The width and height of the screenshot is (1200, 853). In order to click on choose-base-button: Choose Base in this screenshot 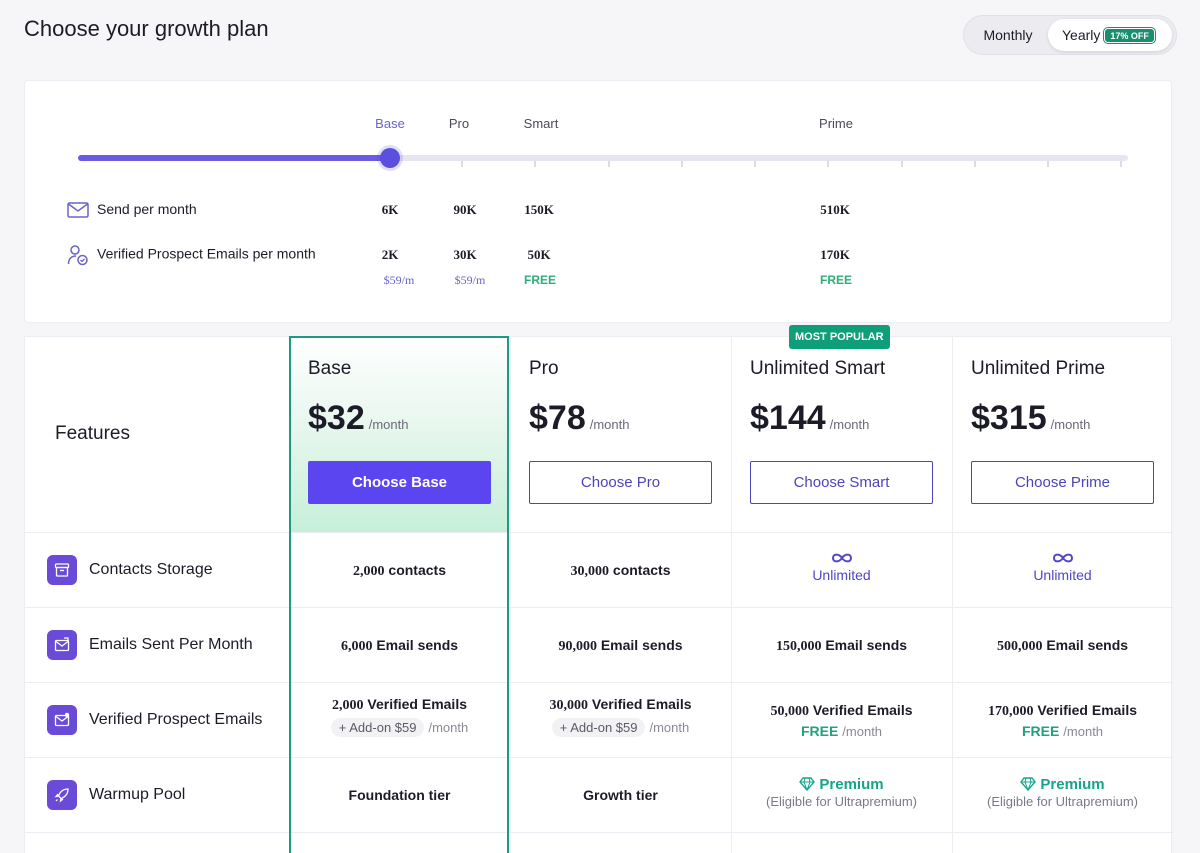, I will do `click(399, 482)`.